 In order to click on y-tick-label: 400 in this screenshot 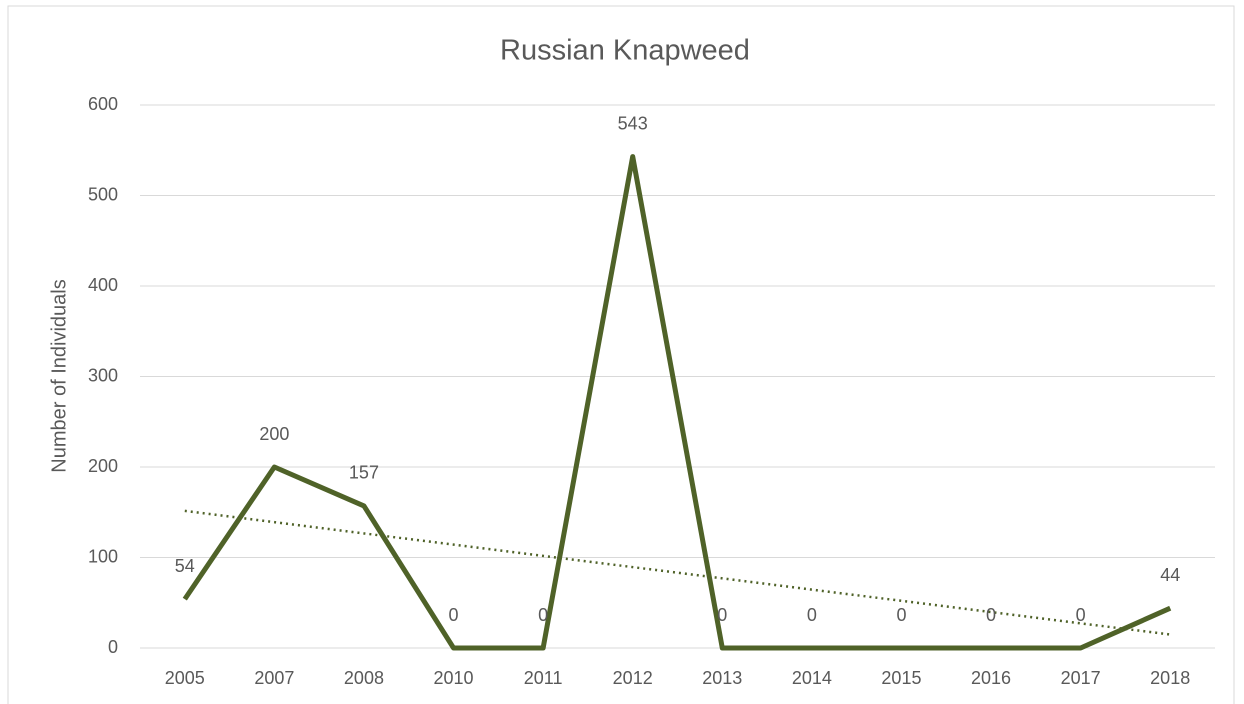, I will do `click(103, 285)`.